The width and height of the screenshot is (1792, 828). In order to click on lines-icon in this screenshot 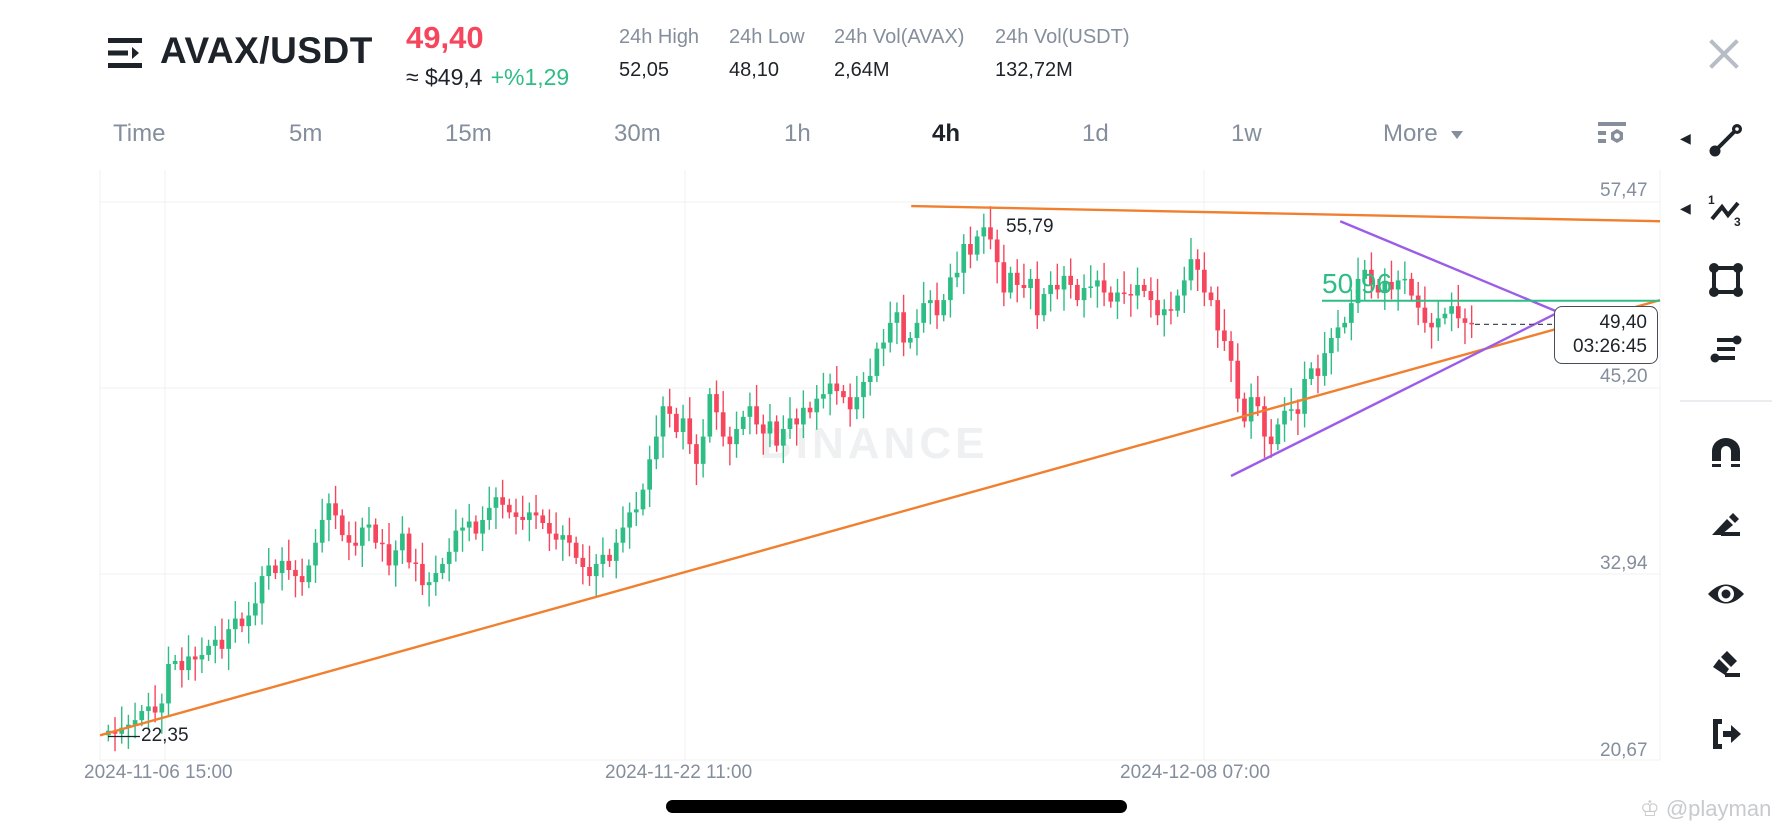, I will do `click(1726, 349)`.